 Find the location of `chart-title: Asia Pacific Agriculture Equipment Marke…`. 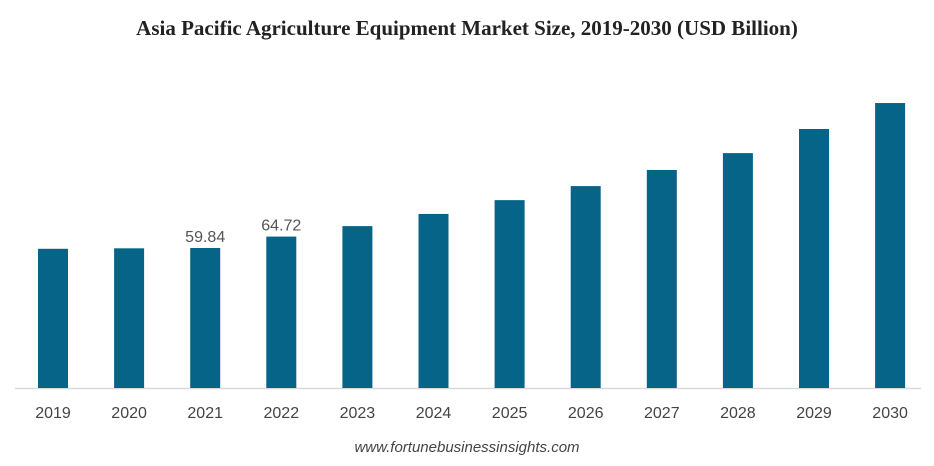

chart-title: Asia Pacific Agriculture Equipment Marke… is located at coordinates (467, 28).